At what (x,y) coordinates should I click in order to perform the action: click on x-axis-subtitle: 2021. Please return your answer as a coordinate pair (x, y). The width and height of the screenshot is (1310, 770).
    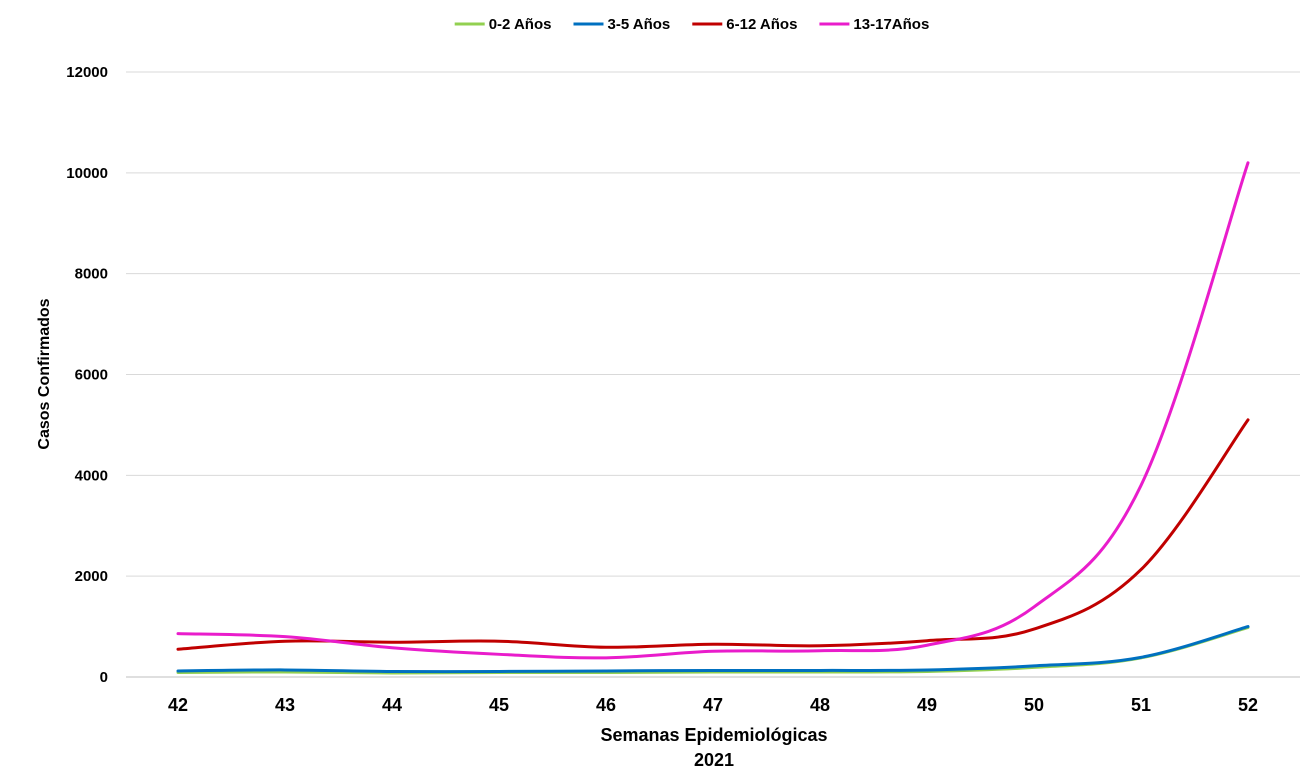
    Looking at the image, I should click on (714, 760).